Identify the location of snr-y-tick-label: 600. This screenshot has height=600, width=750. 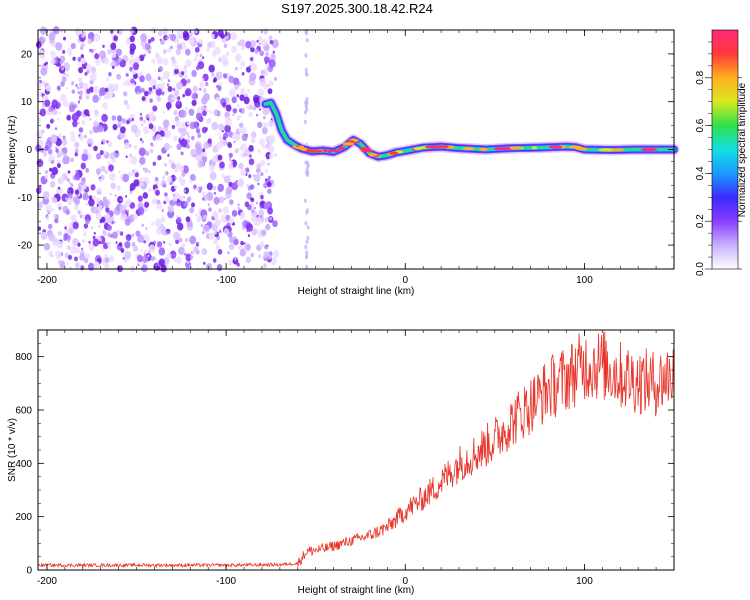
(23, 411).